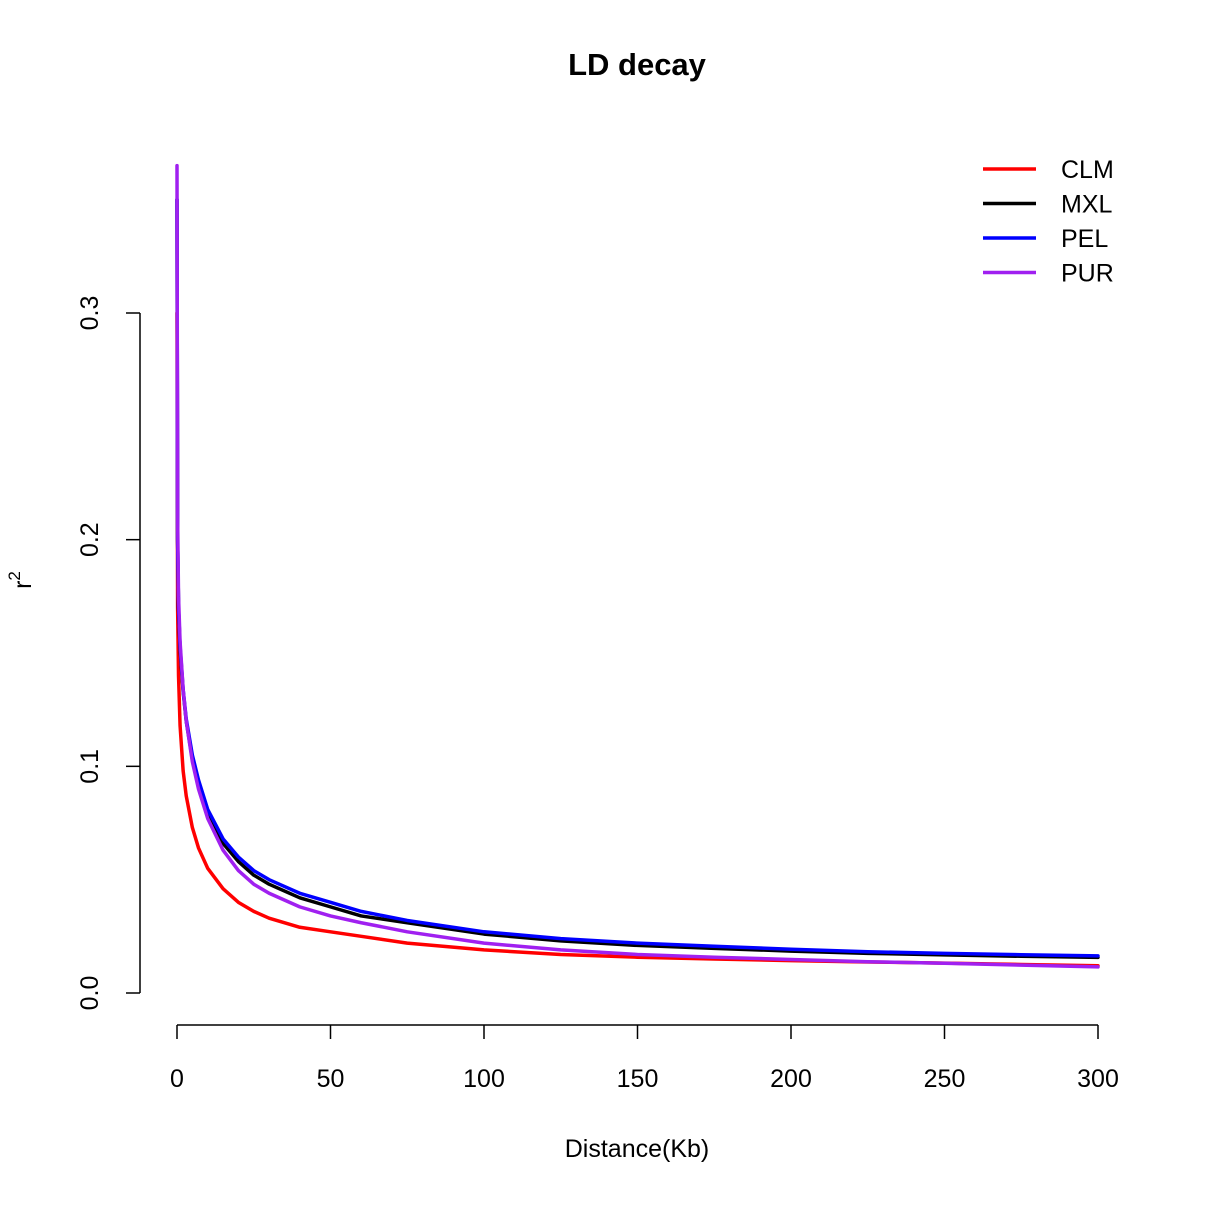  I want to click on x-tick-label: 250, so click(945, 1079).